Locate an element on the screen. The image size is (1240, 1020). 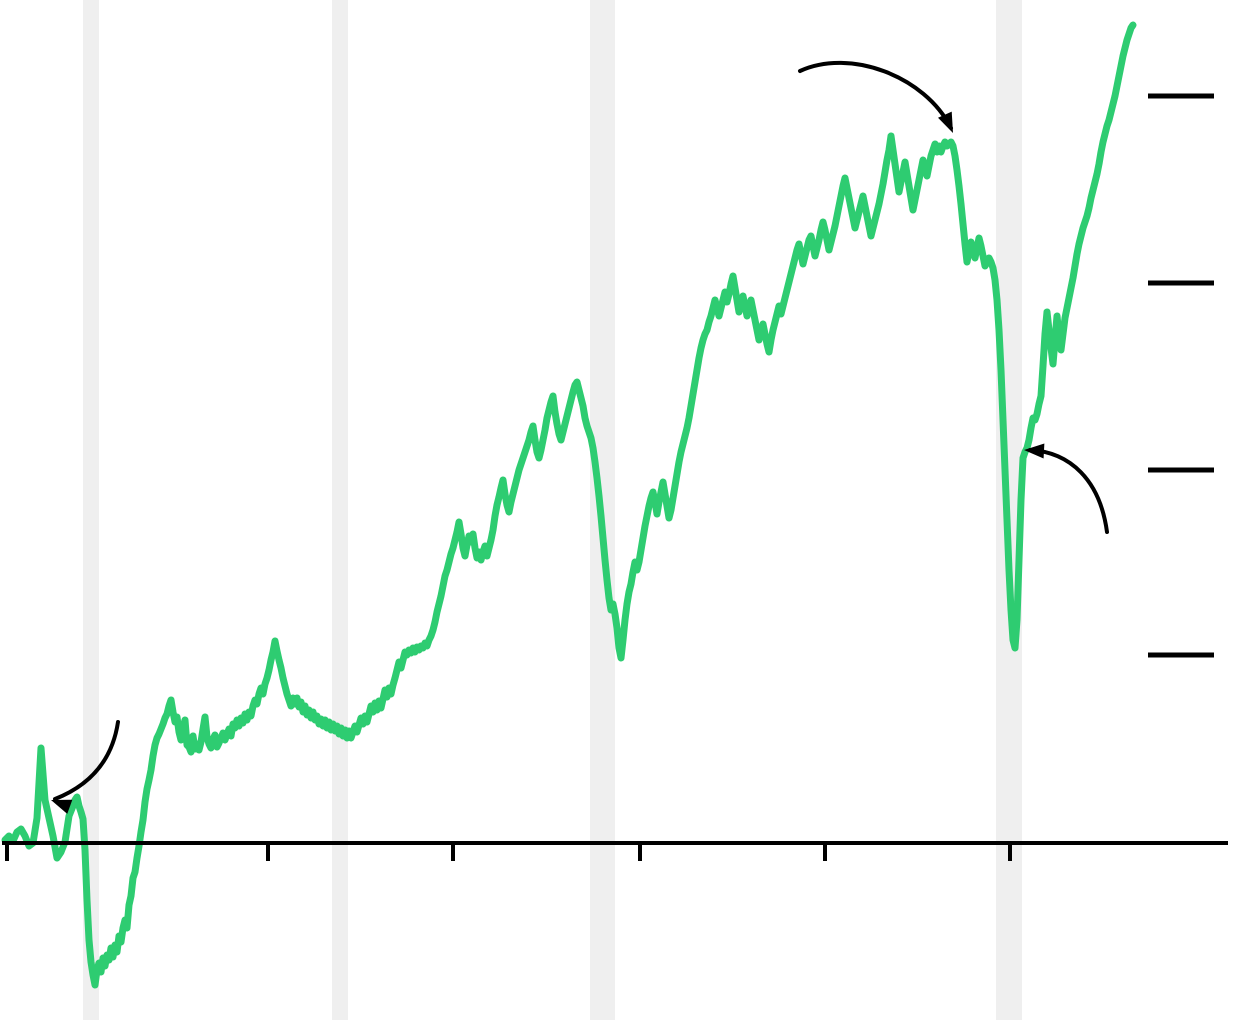
x-axis-group is located at coordinates (615, 851).